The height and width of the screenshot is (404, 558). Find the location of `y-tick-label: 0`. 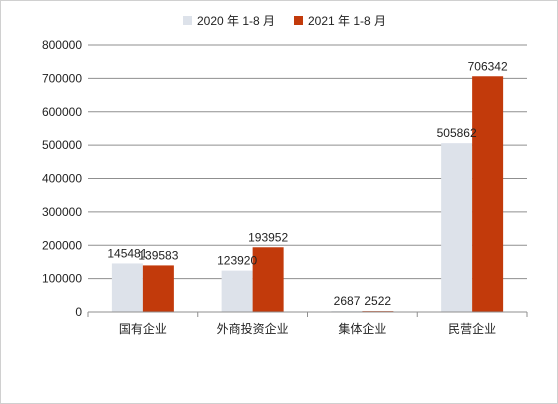

y-tick-label: 0 is located at coordinates (78, 312).